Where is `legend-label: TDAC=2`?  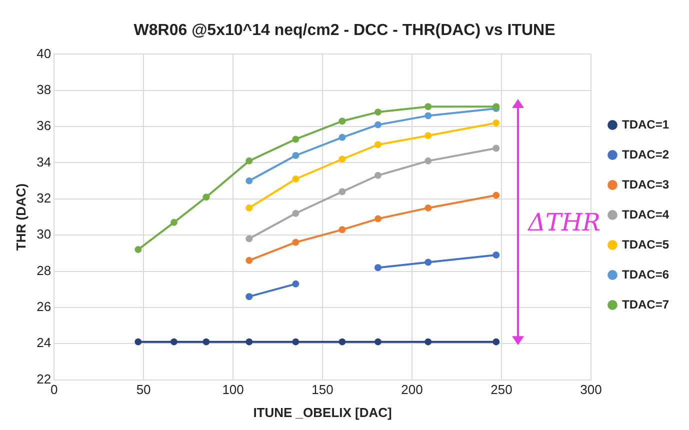 legend-label: TDAC=2 is located at coordinates (646, 154).